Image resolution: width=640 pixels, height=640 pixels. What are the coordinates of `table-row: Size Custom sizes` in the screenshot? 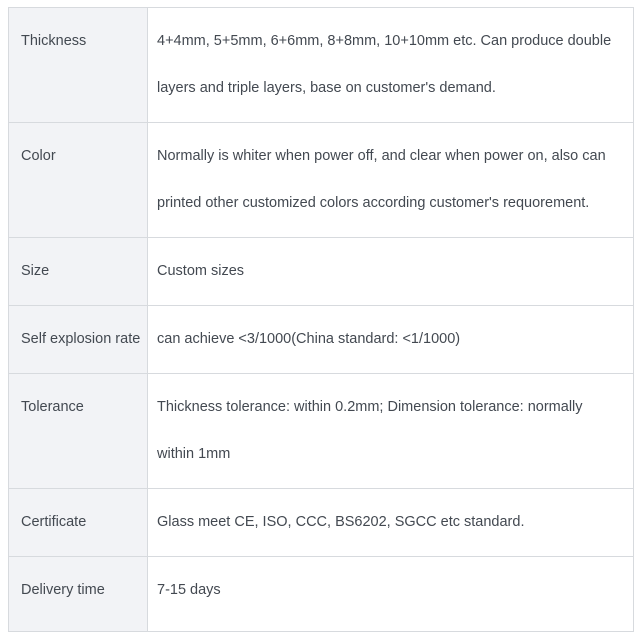 It's located at (321, 271).